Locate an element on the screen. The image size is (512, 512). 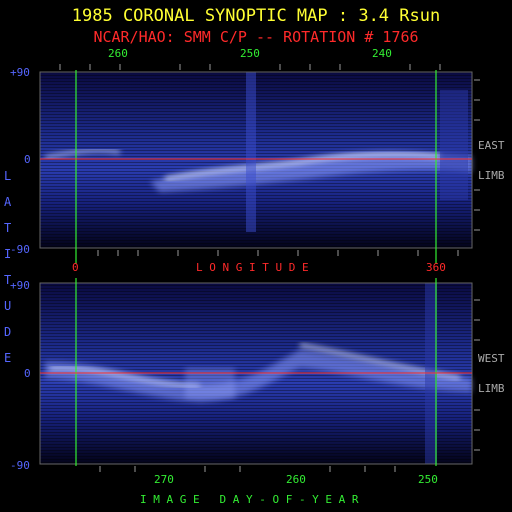
east-limb-label: LIMB is located at coordinates (491, 175).